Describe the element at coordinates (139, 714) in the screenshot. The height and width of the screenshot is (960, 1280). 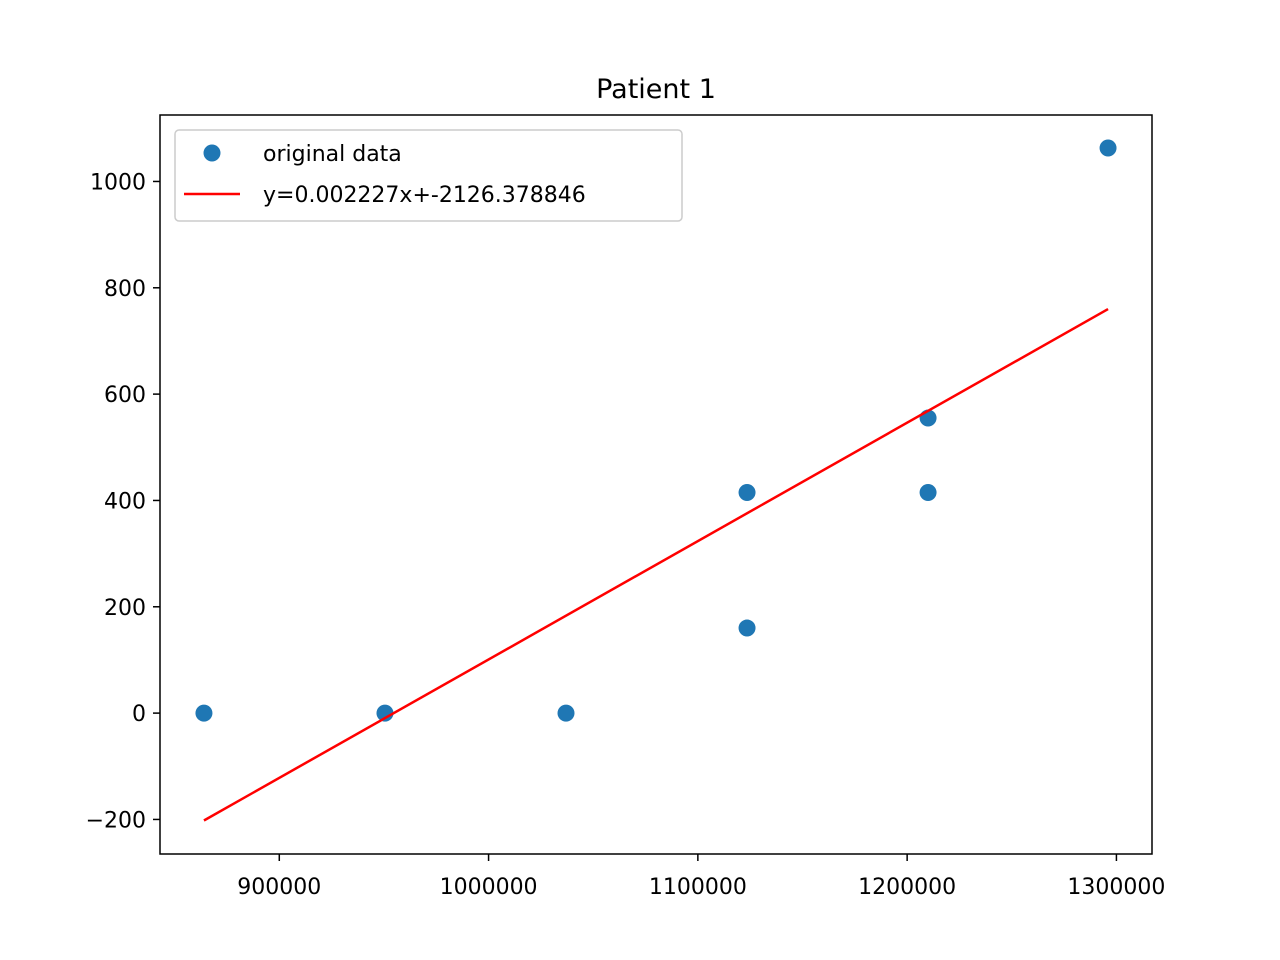
I see `y-tick-label: 0` at that location.